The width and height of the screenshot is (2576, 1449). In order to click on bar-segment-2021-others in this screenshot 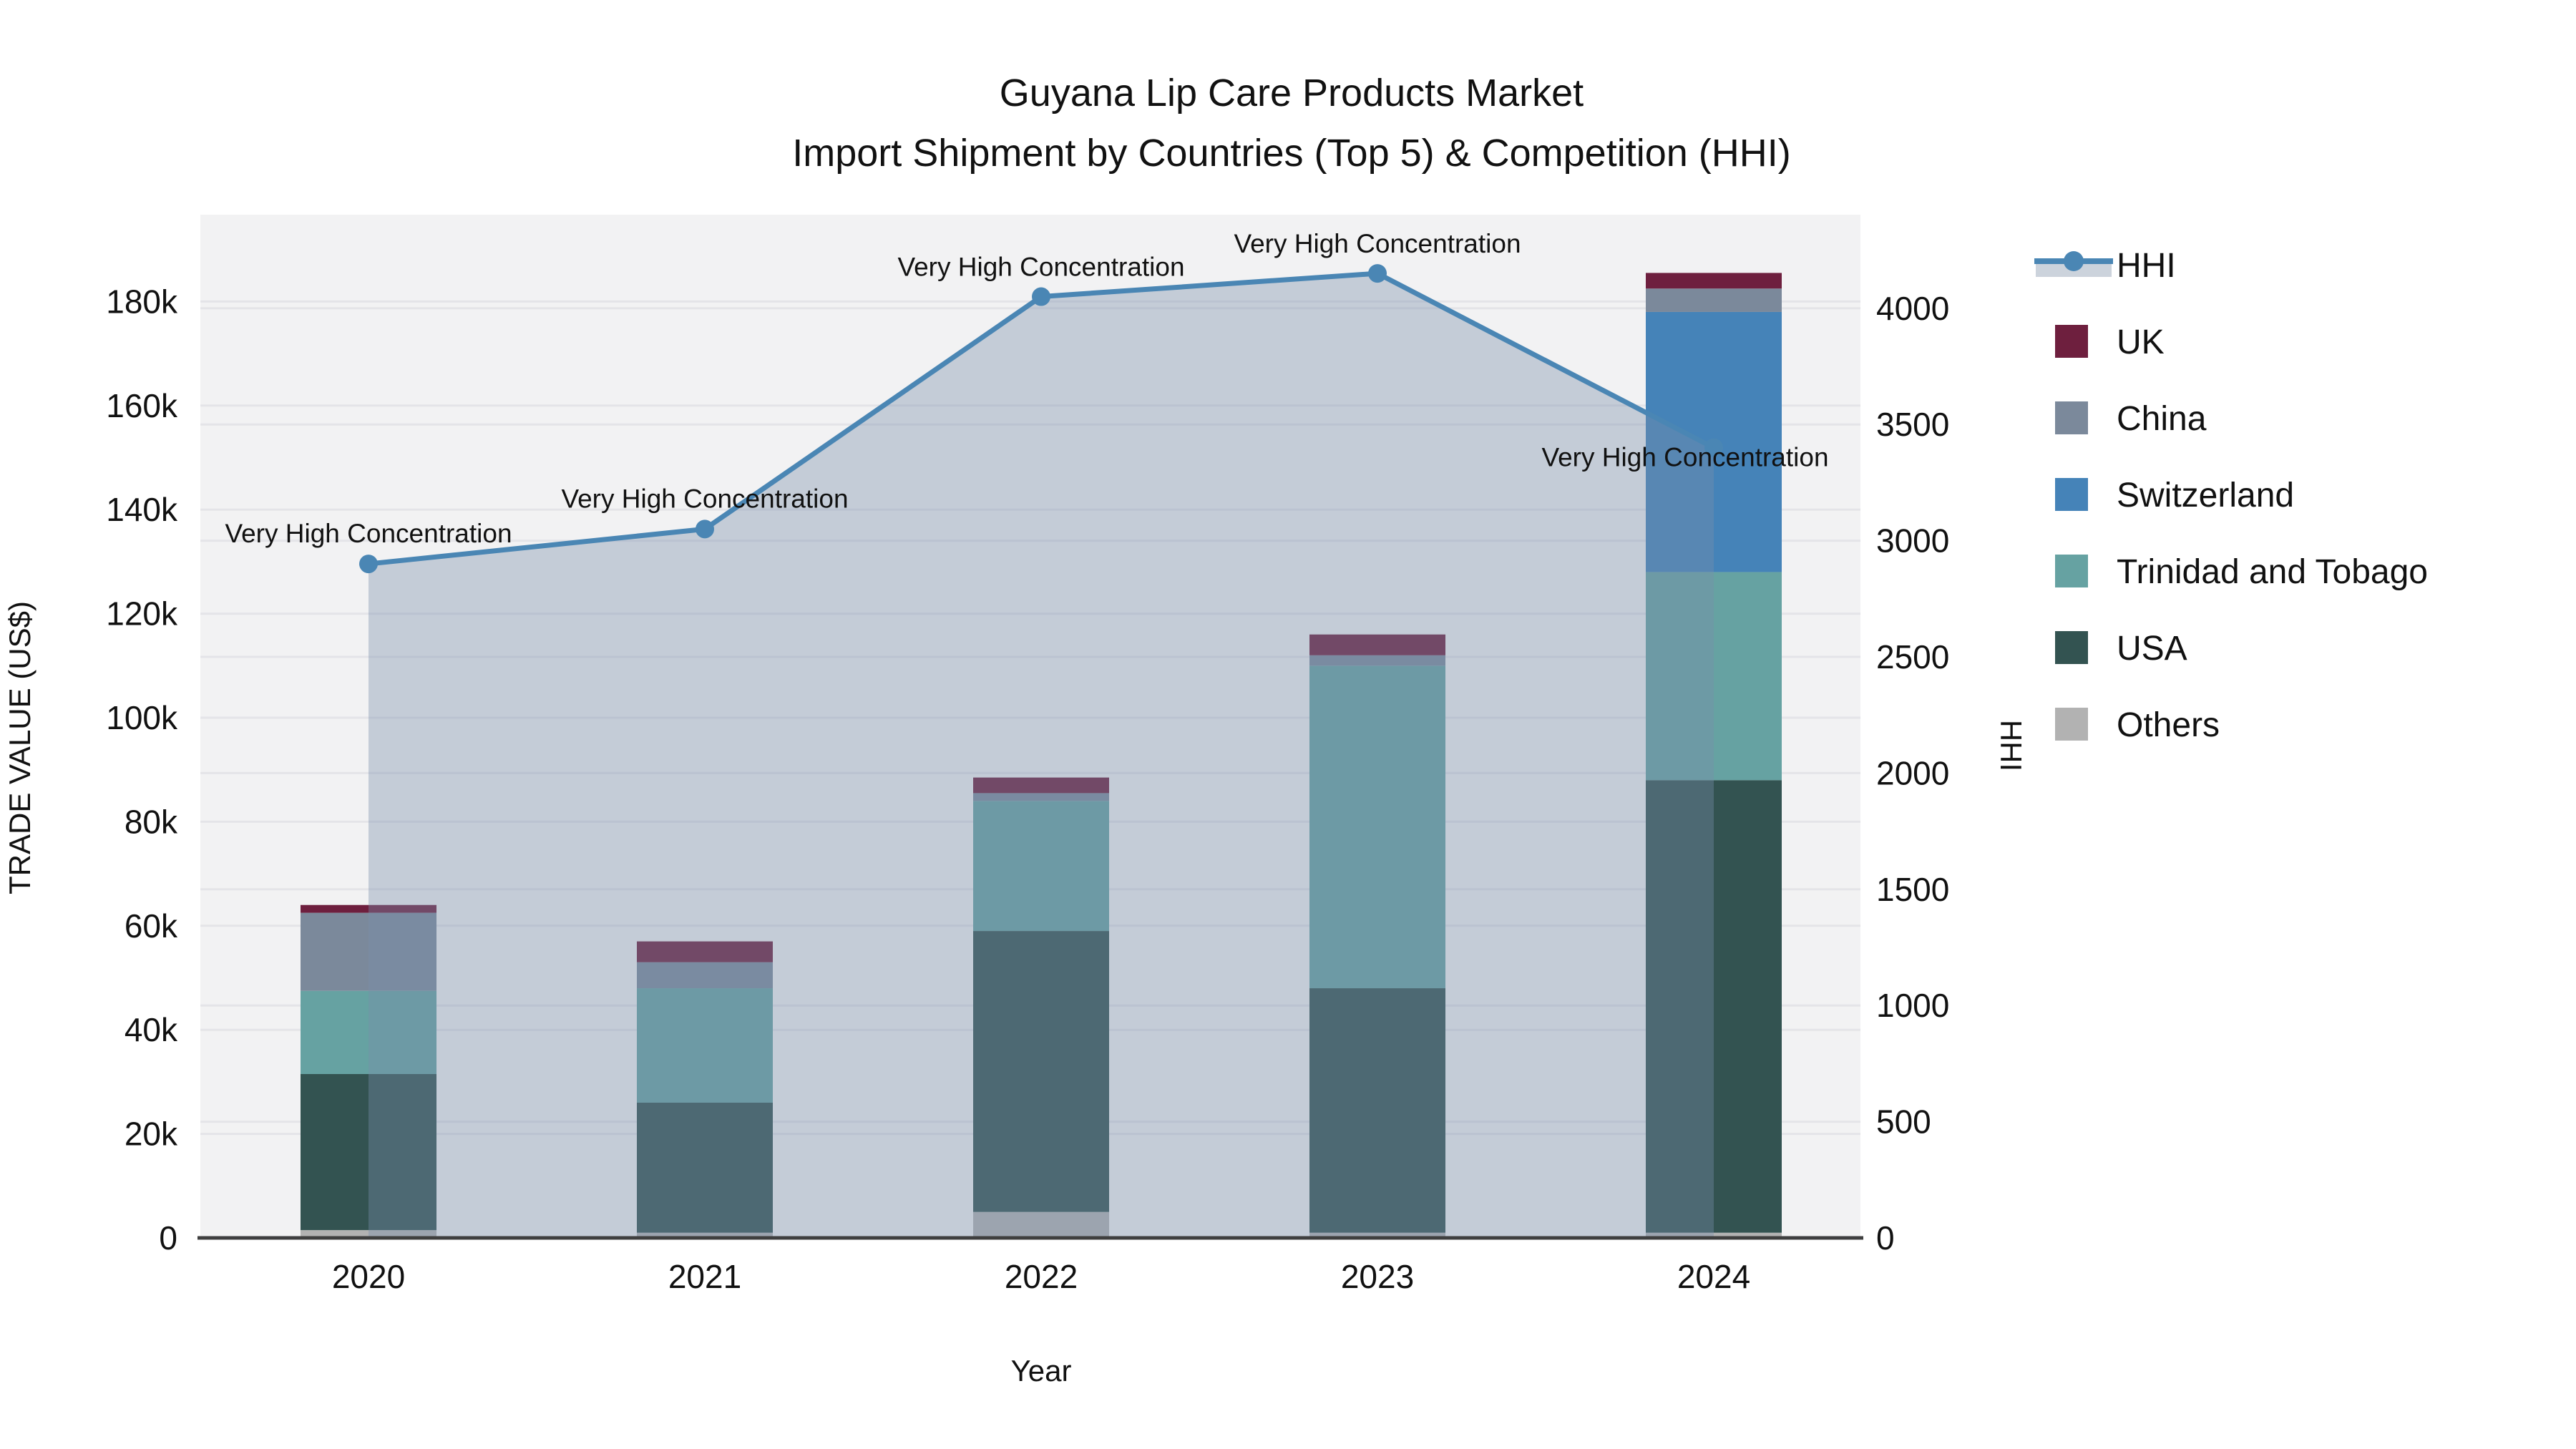, I will do `click(705, 1235)`.